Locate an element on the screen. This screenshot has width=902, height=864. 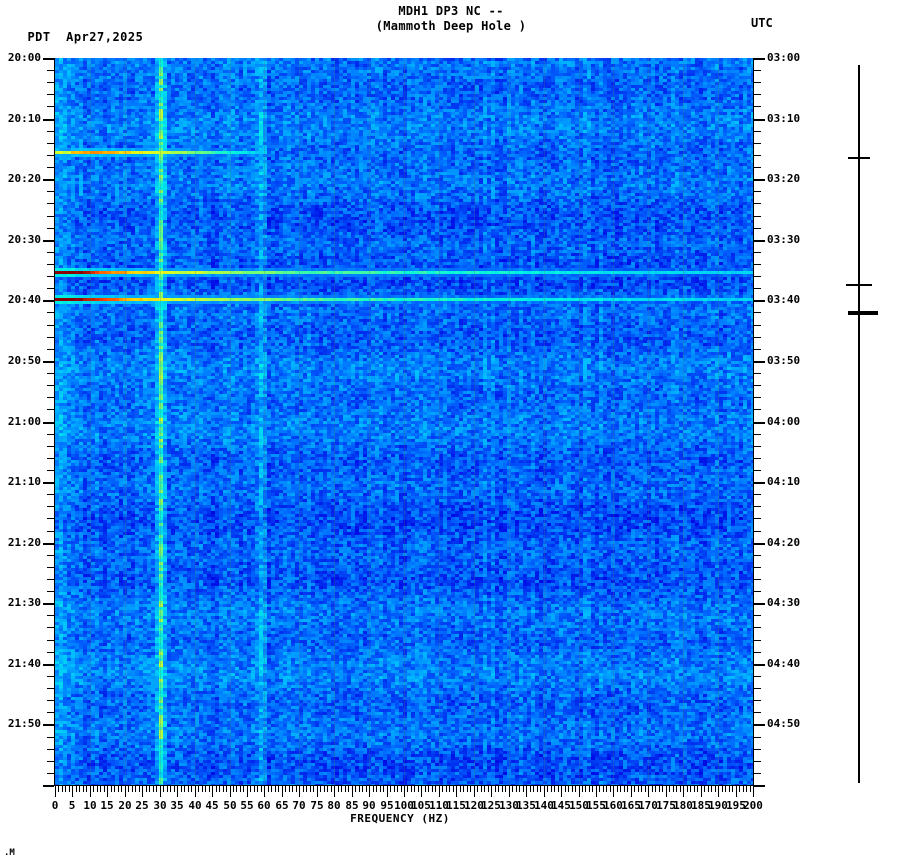
frequency-tick-label: 85 is located at coordinates (352, 805).